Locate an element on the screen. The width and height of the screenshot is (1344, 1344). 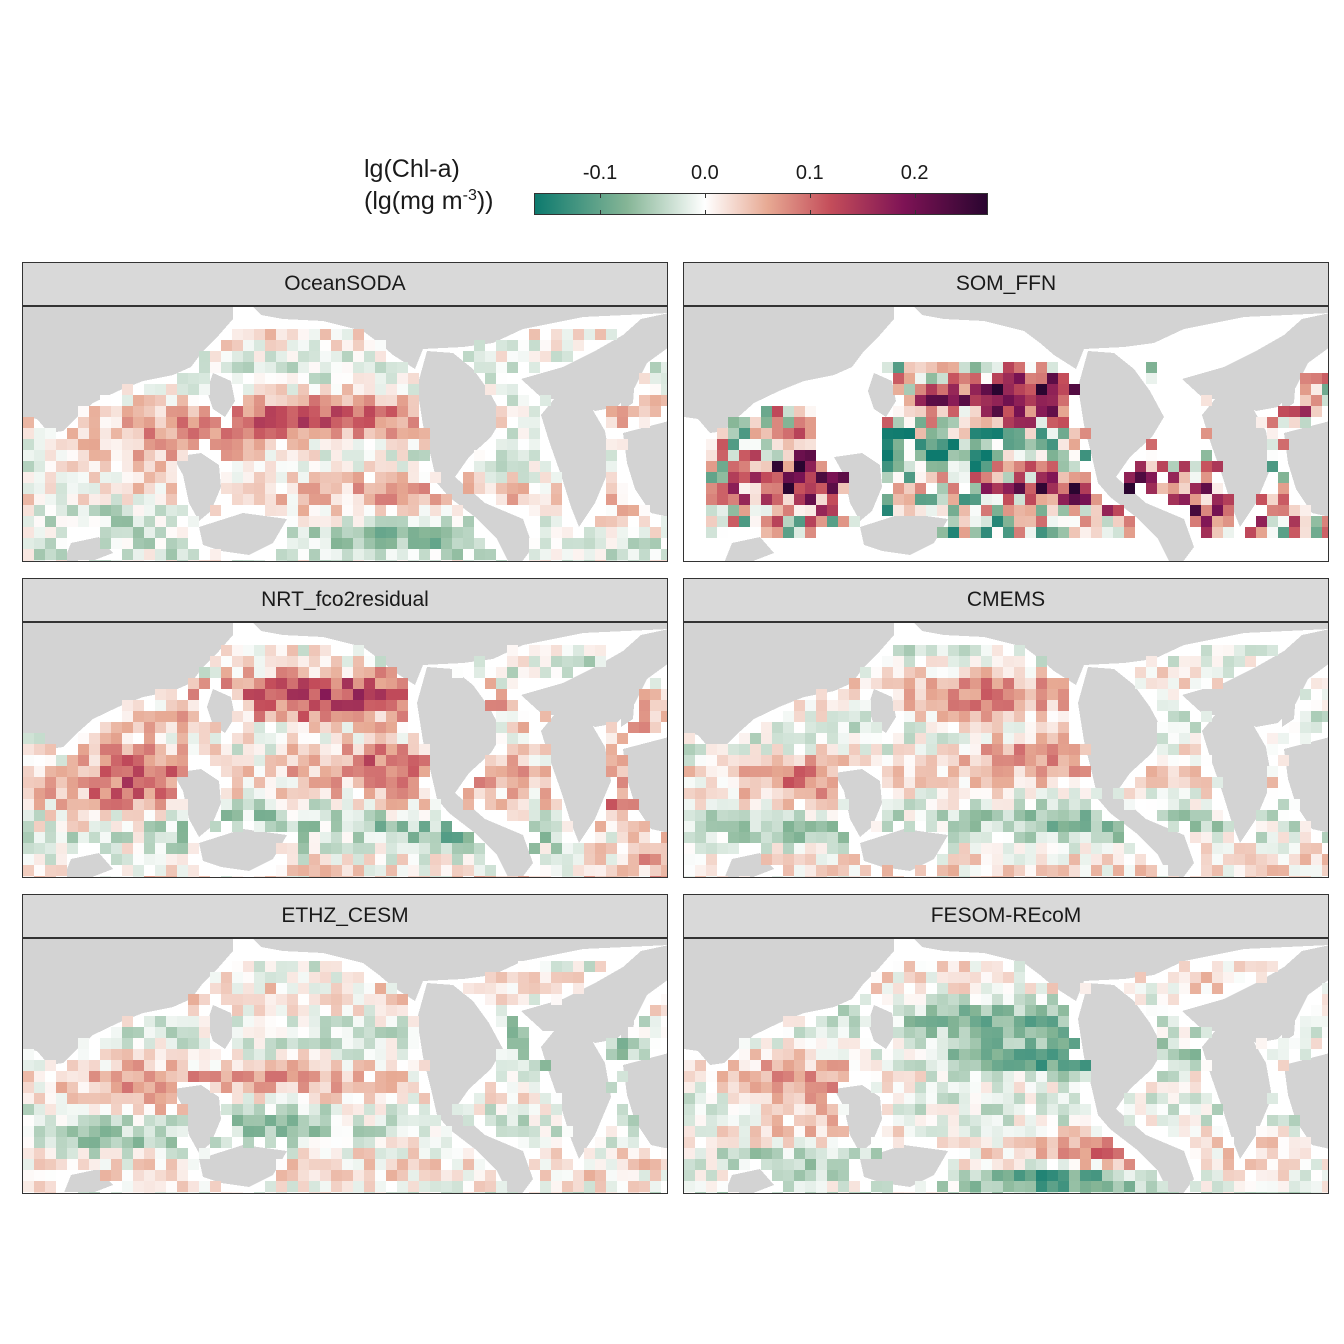
legend-title-suffix: )) is located at coordinates (485, 201).